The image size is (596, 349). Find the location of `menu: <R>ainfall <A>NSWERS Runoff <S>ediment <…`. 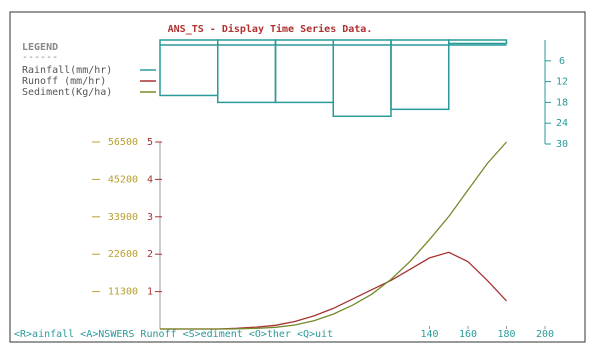

menu: <R>ainfall <A>NSWERS Runoff <S>ediment <… is located at coordinates (173, 334).